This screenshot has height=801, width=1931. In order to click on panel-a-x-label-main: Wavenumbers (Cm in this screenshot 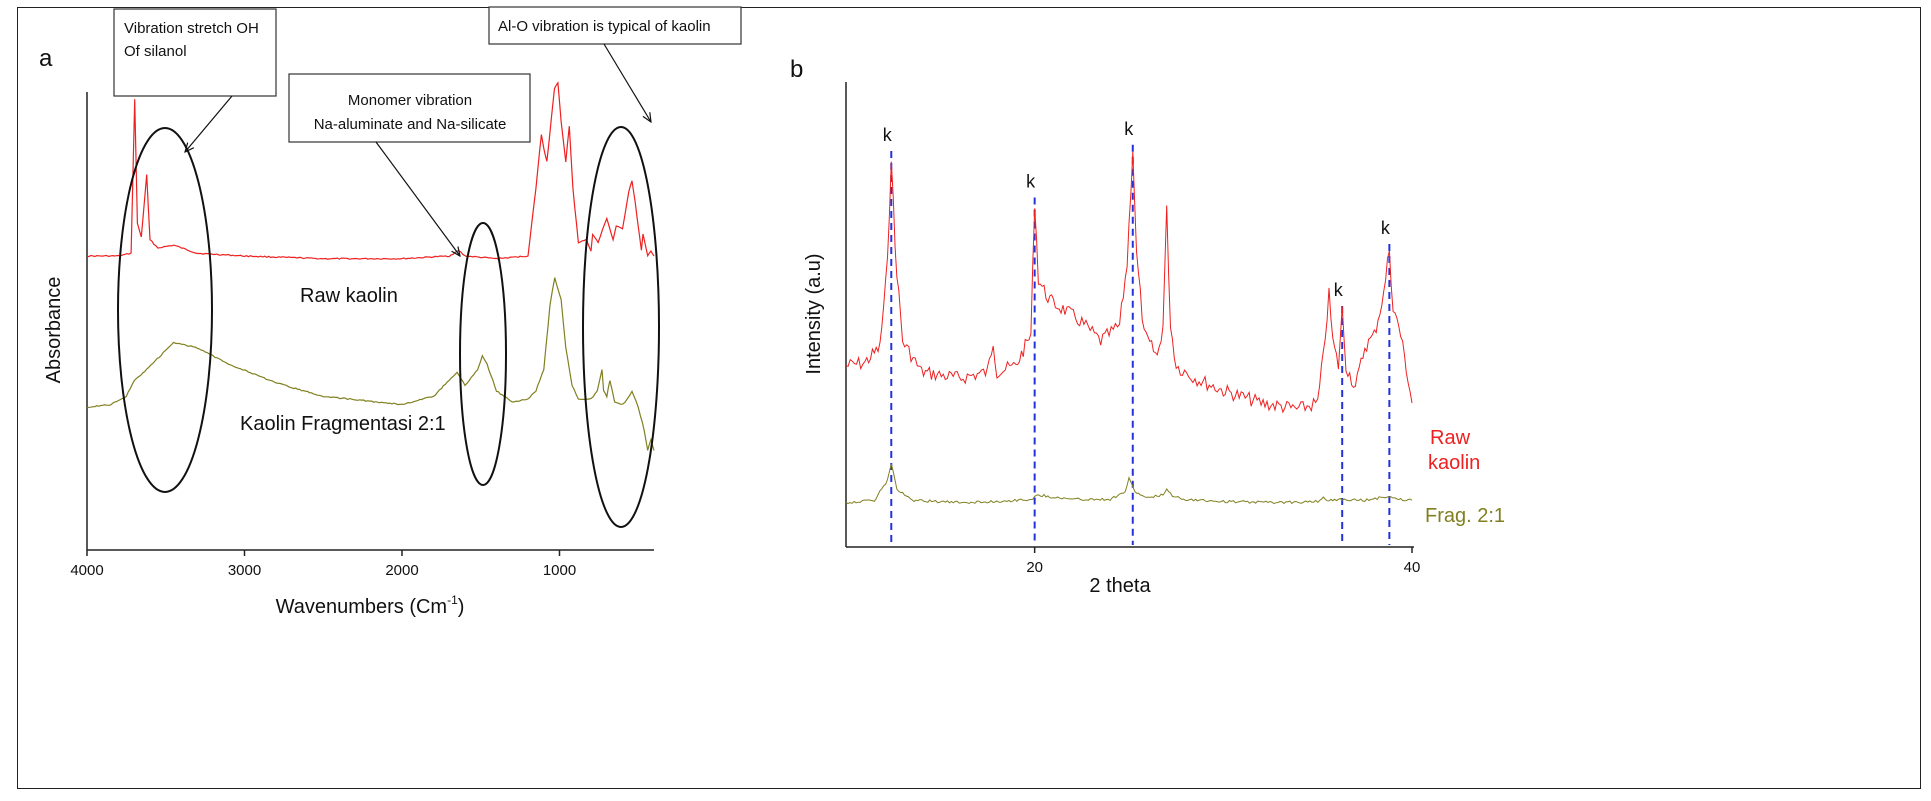, I will do `click(362, 607)`.